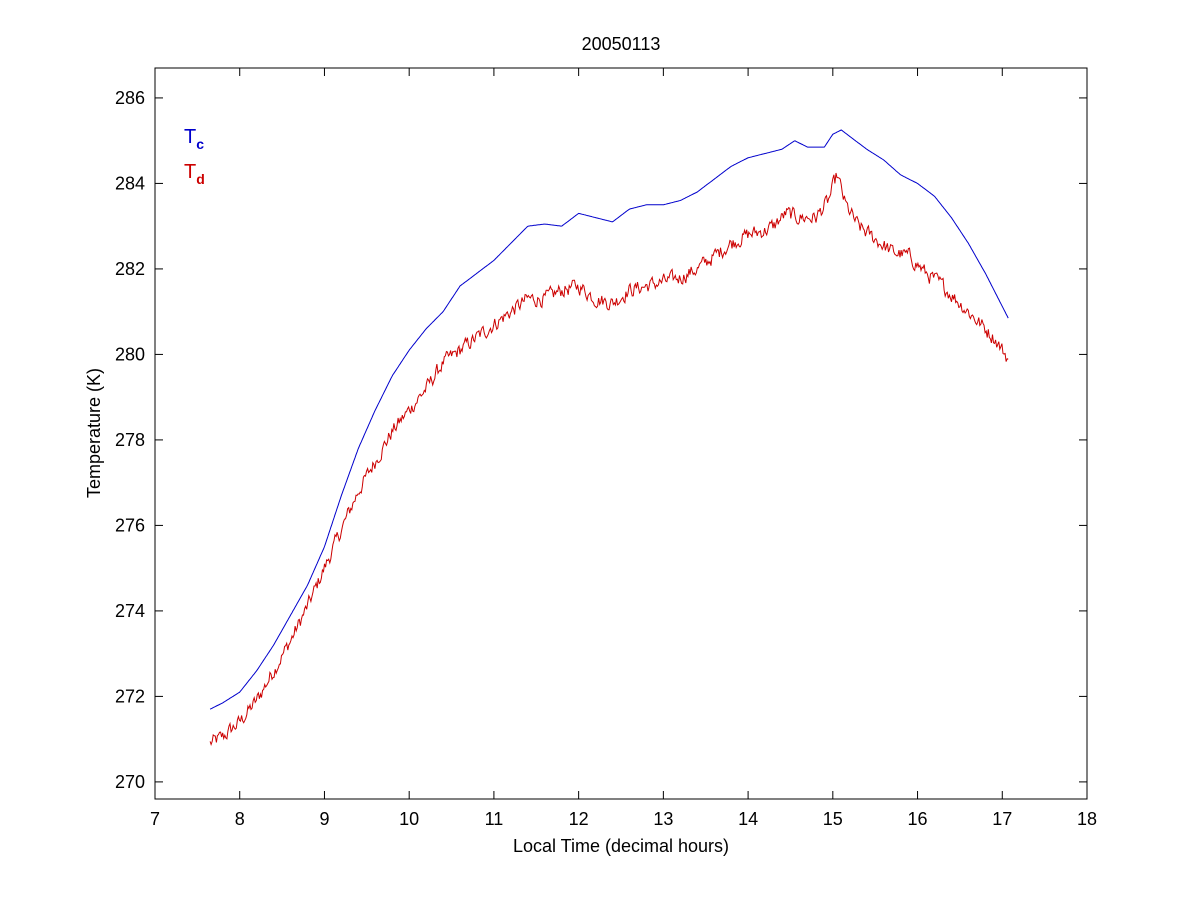 The image size is (1200, 900). I want to click on x-tick-label: 15, so click(833, 819).